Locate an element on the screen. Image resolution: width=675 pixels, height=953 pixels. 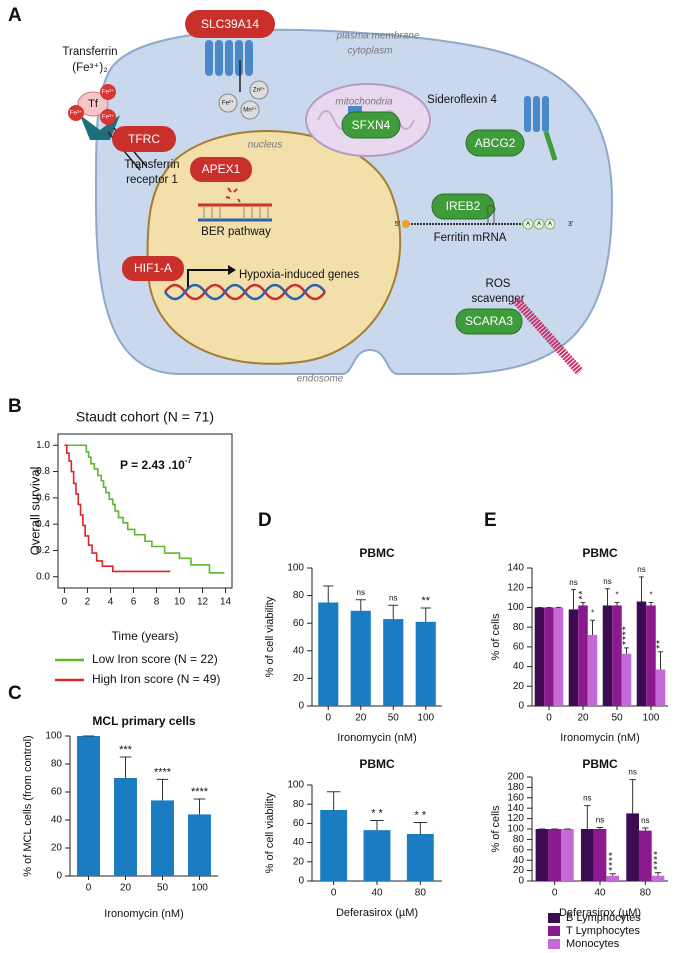
label: 3' is located at coordinates (570, 224).